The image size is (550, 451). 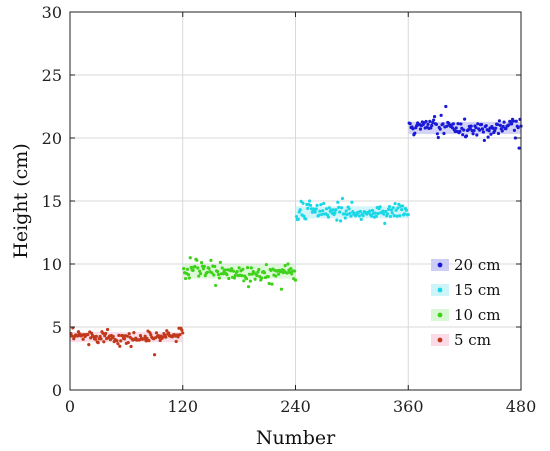 What do you see at coordinates (440, 265) in the screenshot?
I see `legend-marker` at bounding box center [440, 265].